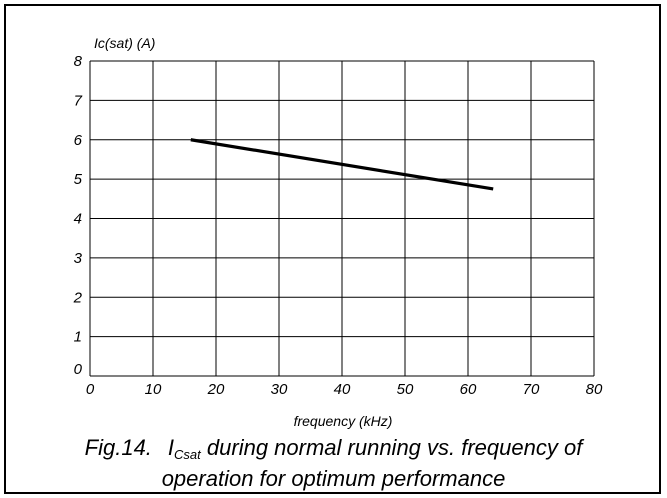 This screenshot has width=667, height=498. Describe the element at coordinates (279, 389) in the screenshot. I see `x-tick-label: 30` at that location.